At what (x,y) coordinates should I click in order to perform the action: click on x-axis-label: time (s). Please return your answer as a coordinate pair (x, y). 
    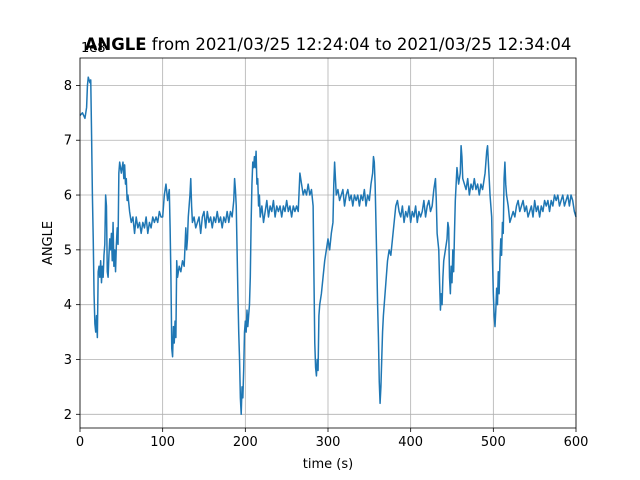
    Looking at the image, I should click on (328, 464).